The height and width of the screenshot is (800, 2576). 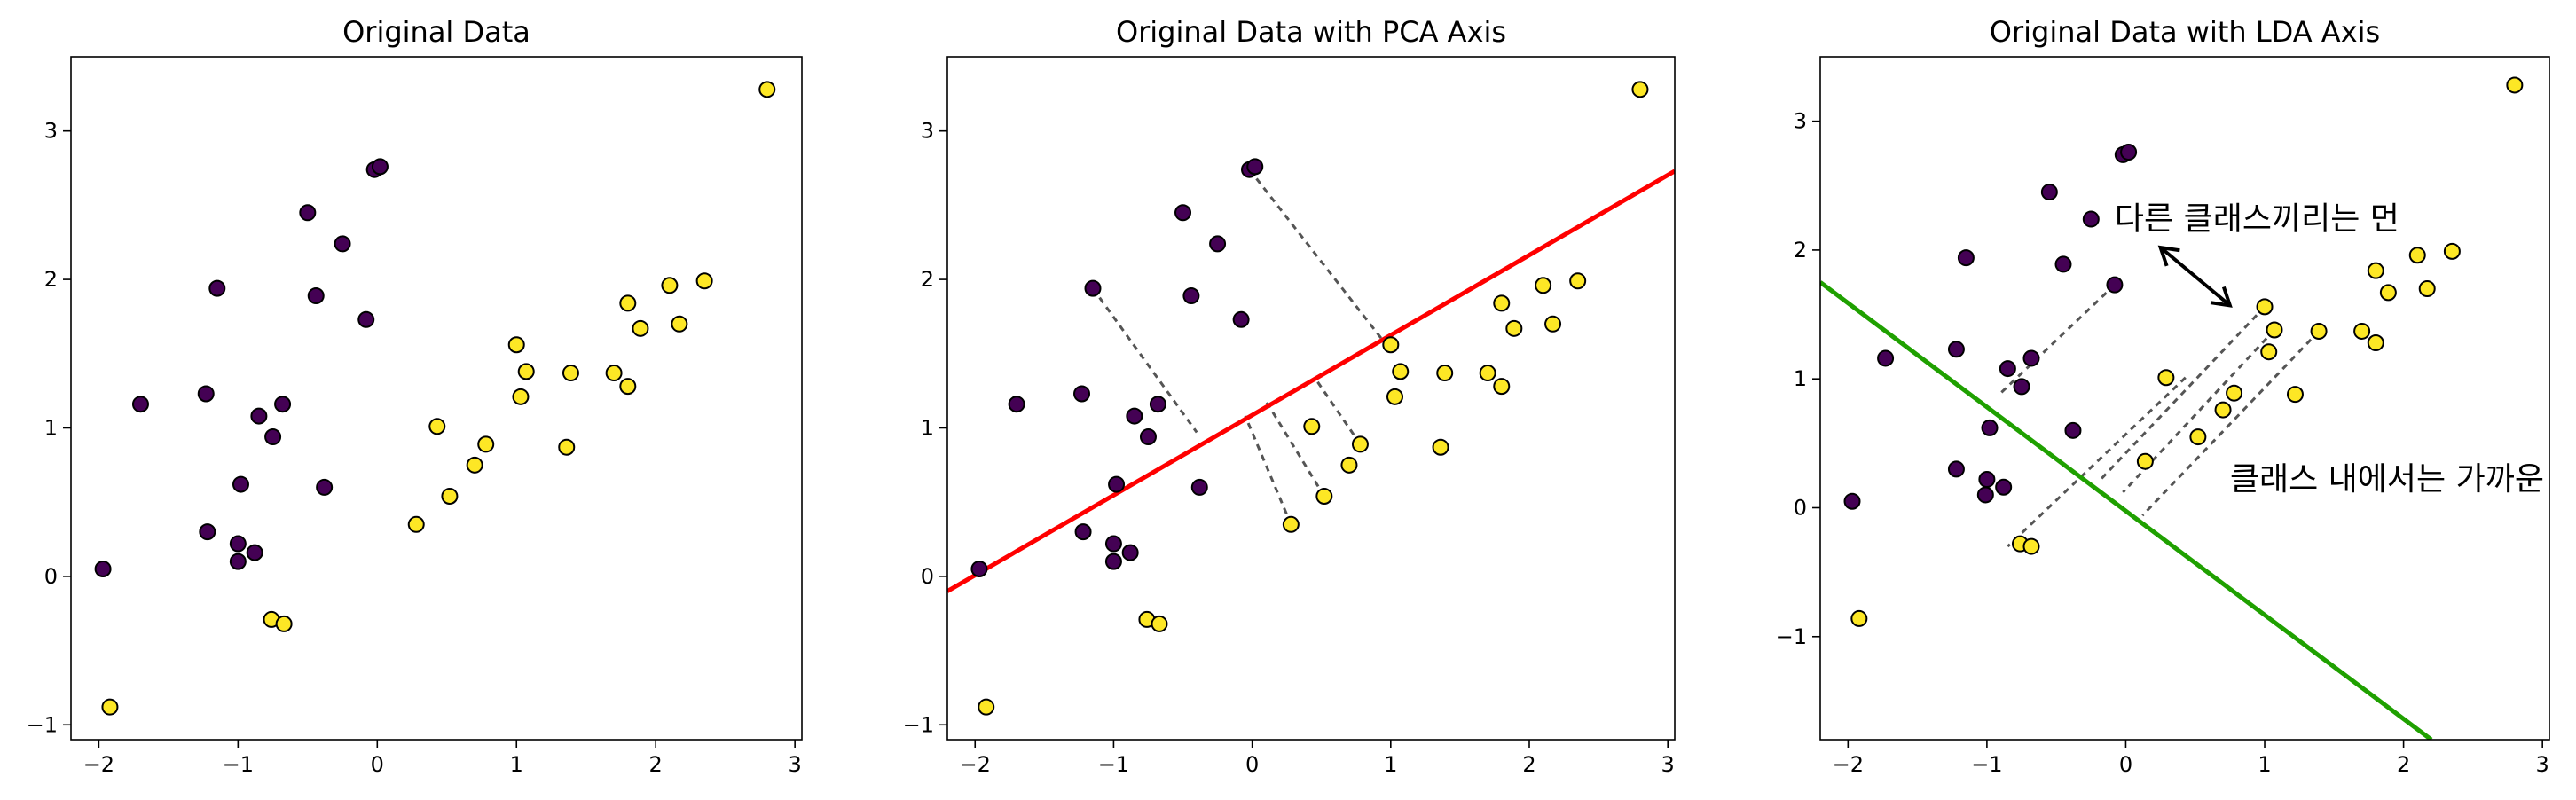 What do you see at coordinates (927, 427) in the screenshot?
I see `y-tick-label: 1` at bounding box center [927, 427].